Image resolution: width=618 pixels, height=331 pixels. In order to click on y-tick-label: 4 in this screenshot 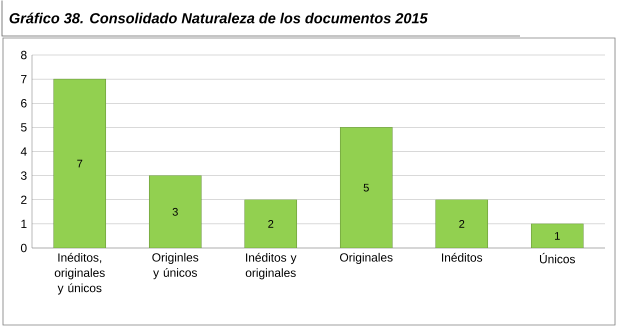, I will do `click(23, 151)`.